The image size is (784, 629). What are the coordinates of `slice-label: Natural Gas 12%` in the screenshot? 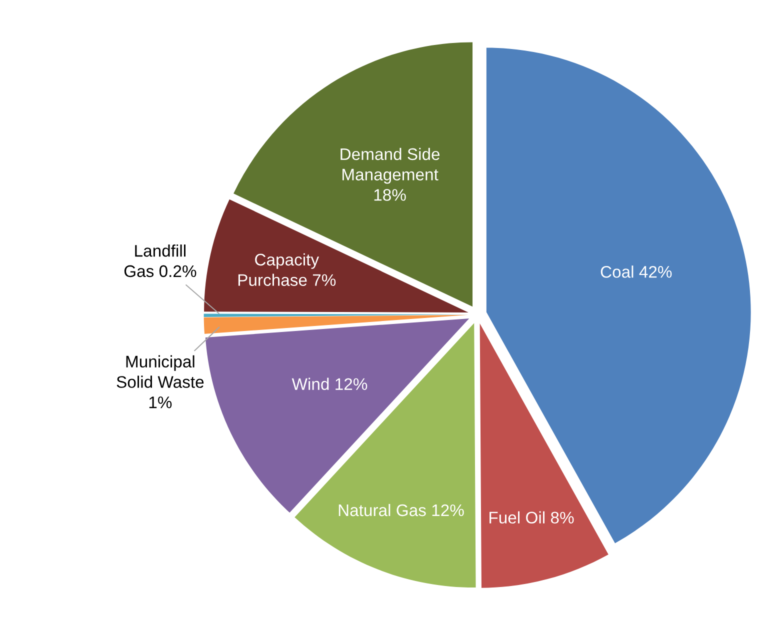 It's located at (401, 510).